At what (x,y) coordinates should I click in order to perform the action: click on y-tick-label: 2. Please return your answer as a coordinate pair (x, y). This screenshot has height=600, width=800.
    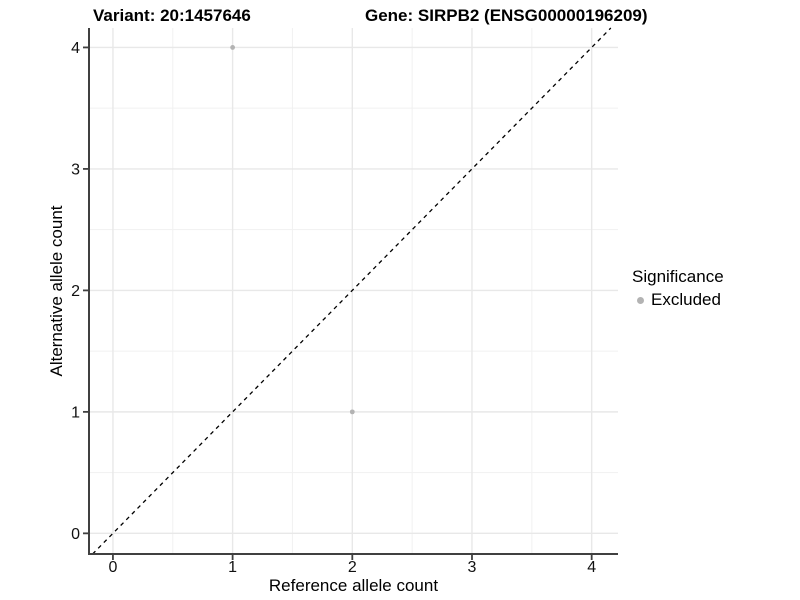
    Looking at the image, I should click on (75, 291).